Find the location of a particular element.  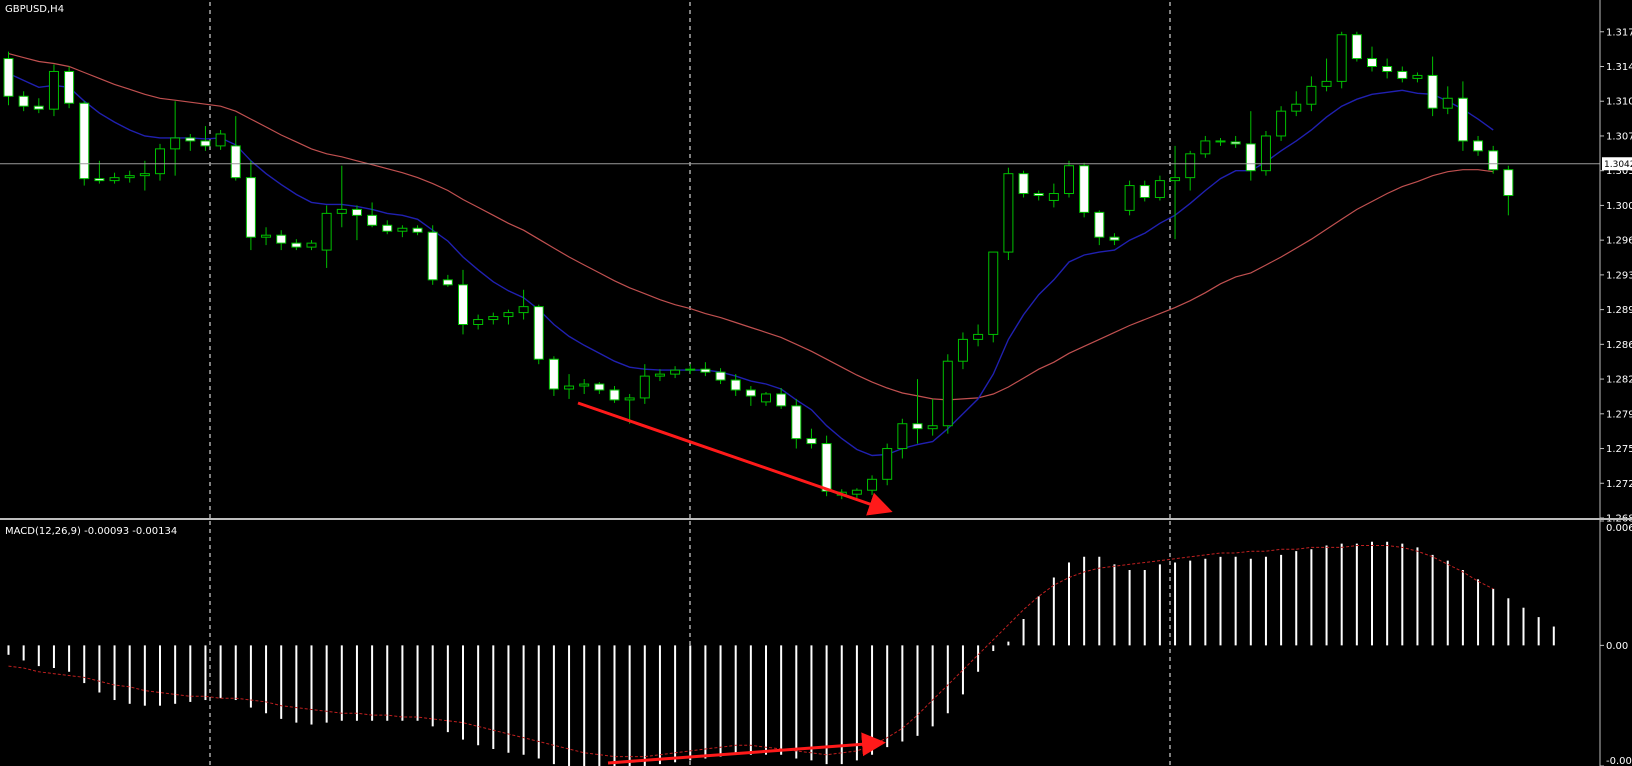

macd-tick-label: 0.00 is located at coordinates (1617, 646).